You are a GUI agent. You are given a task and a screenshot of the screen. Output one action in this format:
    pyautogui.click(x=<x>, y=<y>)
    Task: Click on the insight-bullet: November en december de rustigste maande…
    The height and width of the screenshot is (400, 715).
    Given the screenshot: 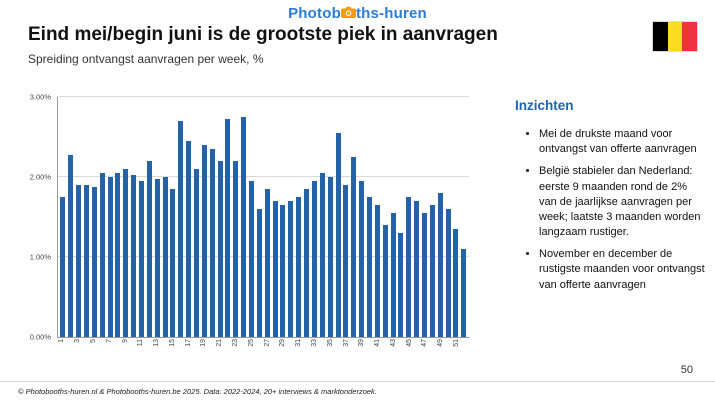 What is the action you would take?
    pyautogui.click(x=623, y=270)
    